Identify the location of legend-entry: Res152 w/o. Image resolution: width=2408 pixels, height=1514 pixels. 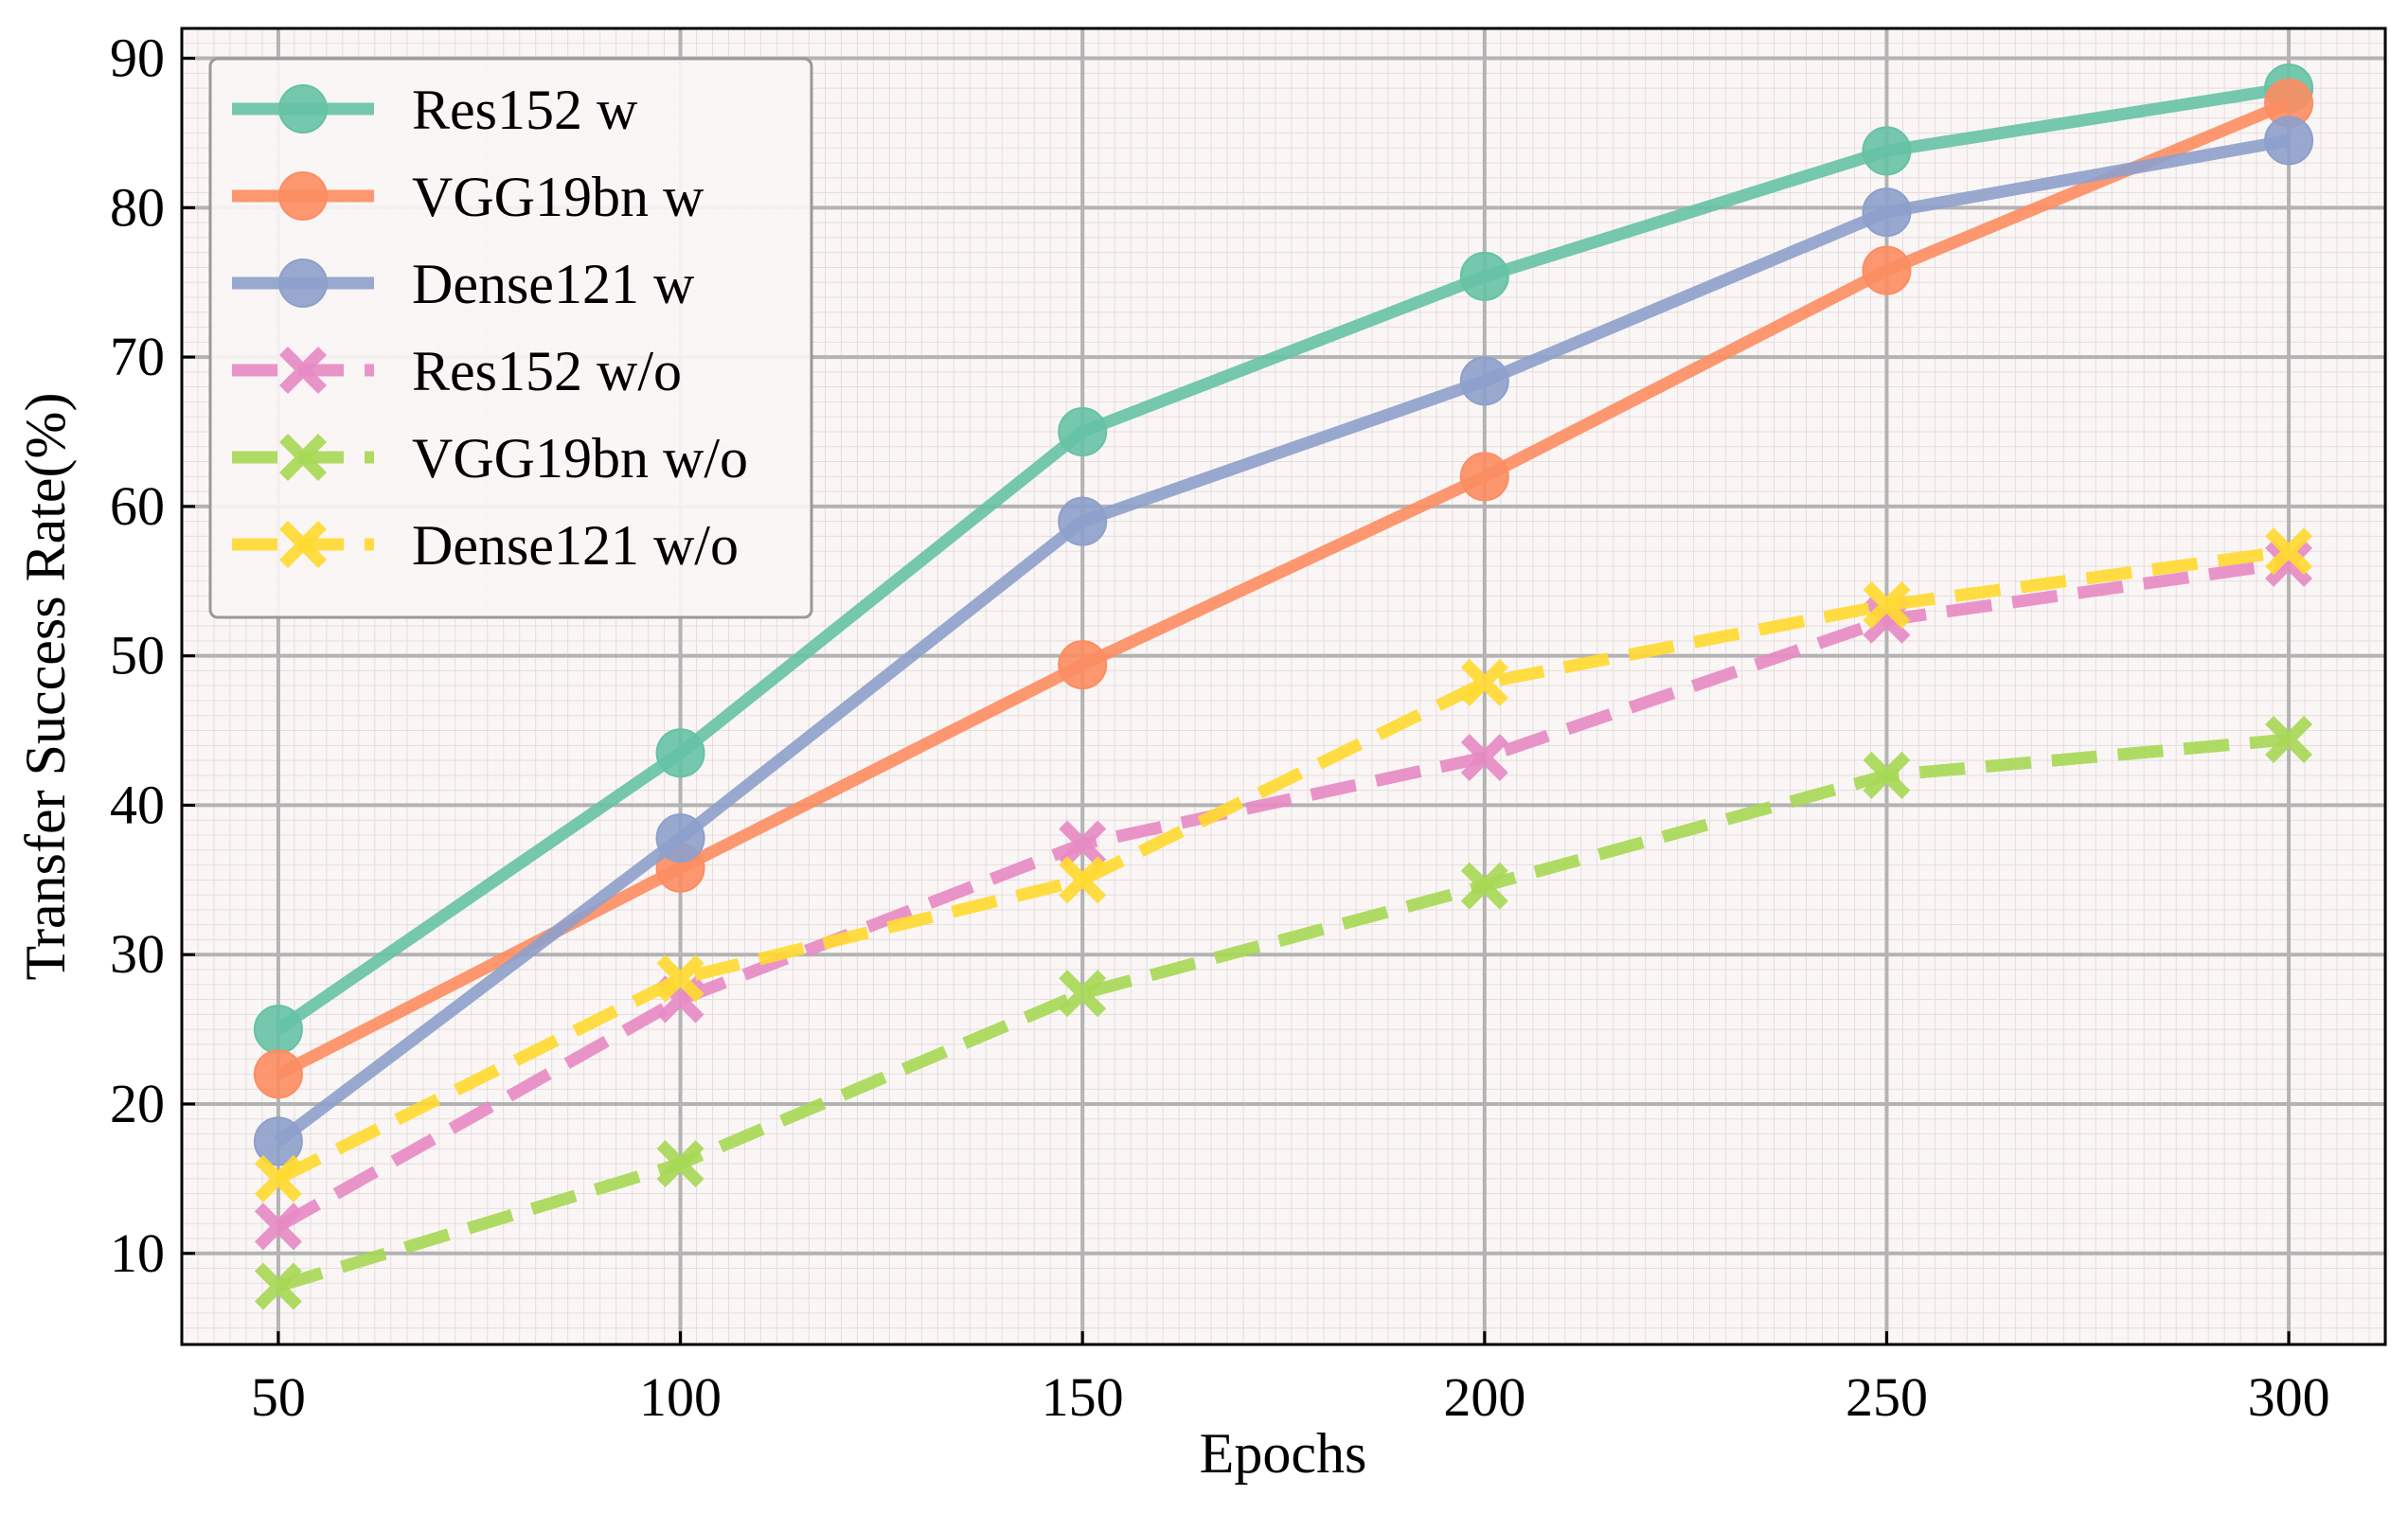
(457, 371).